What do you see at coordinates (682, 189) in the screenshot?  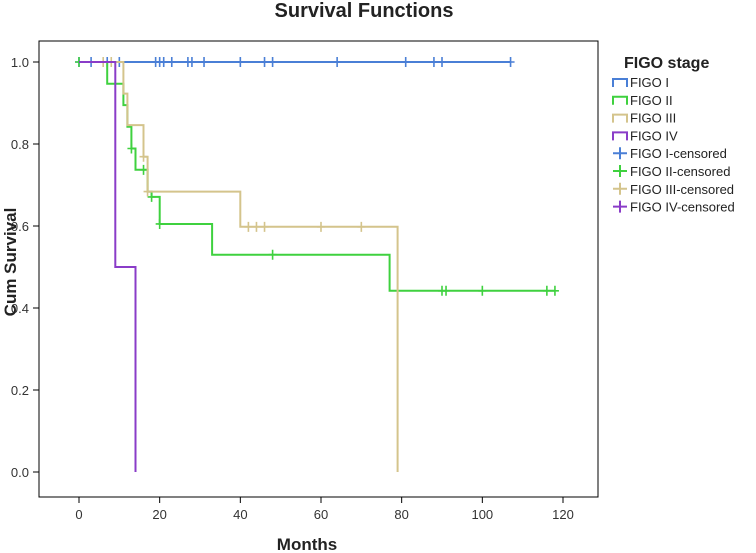 I see `legend-label: FIGO III-censored` at bounding box center [682, 189].